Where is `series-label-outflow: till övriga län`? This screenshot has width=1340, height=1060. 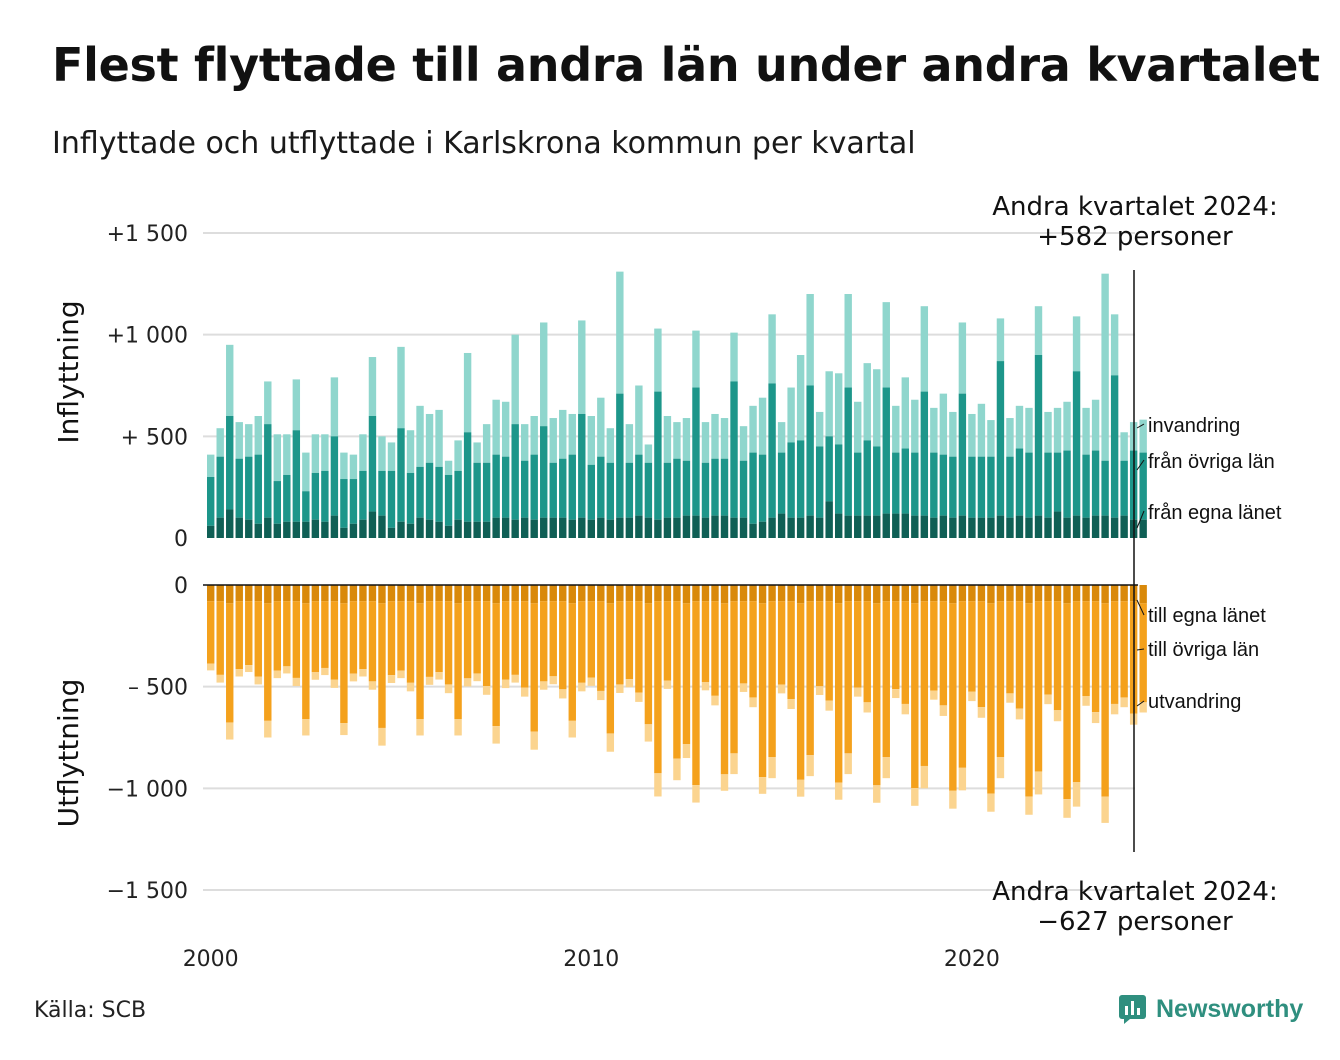 series-label-outflow: till övriga län is located at coordinates (1203, 650).